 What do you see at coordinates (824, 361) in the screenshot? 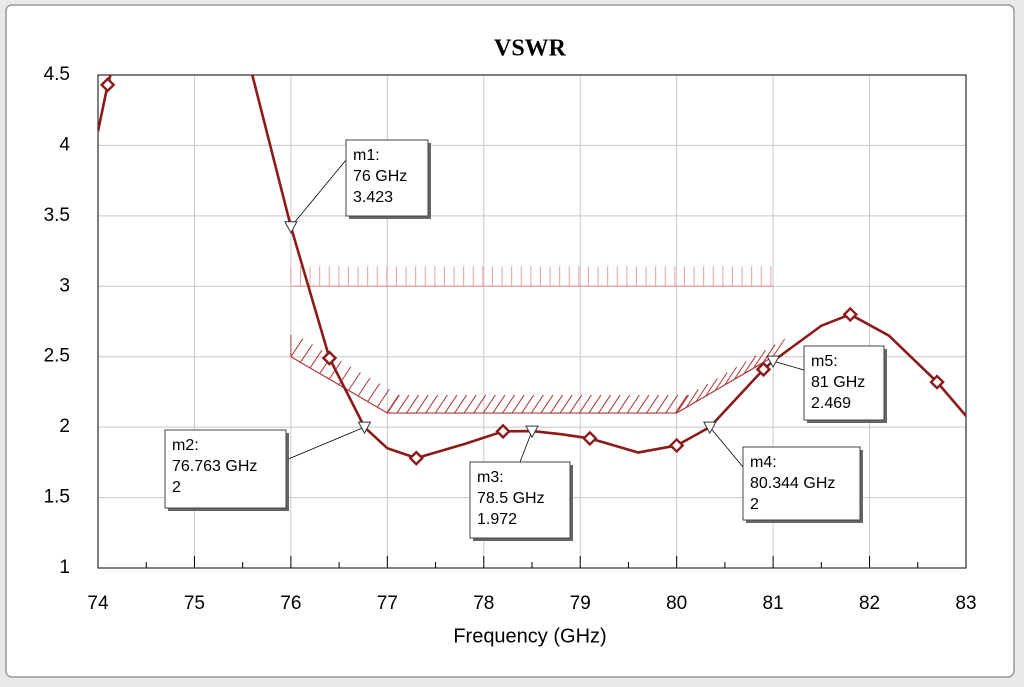
I see `marker-text: m5:` at bounding box center [824, 361].